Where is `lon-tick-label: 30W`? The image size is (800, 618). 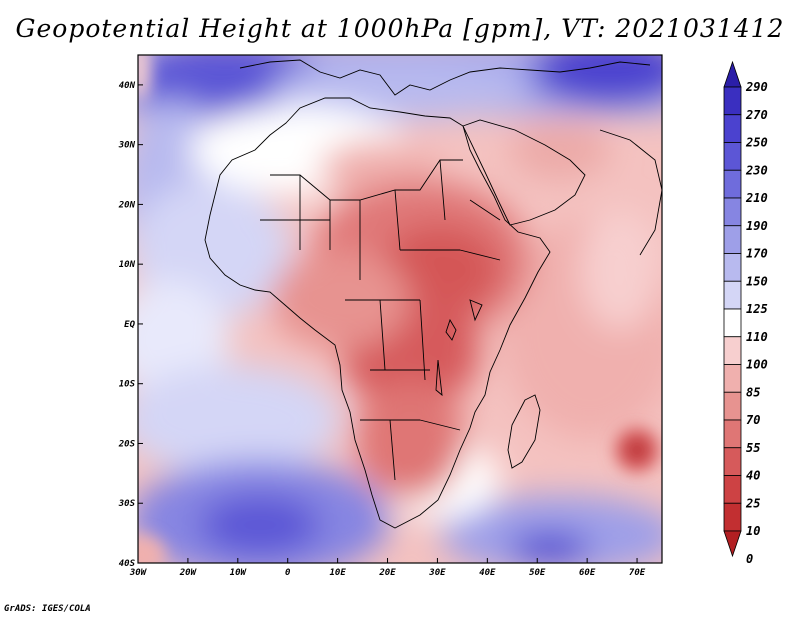 lon-tick-label: 30W is located at coordinates (138, 573).